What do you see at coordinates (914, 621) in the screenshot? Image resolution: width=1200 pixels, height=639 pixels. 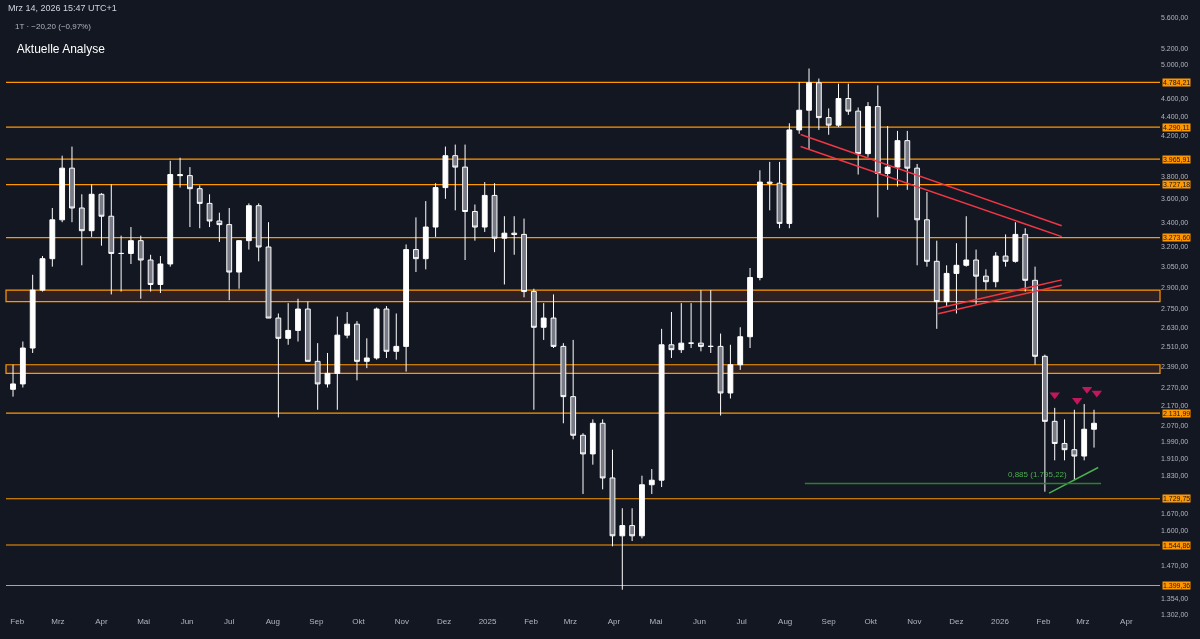 I see `x-tick-label: Nov` at bounding box center [914, 621].